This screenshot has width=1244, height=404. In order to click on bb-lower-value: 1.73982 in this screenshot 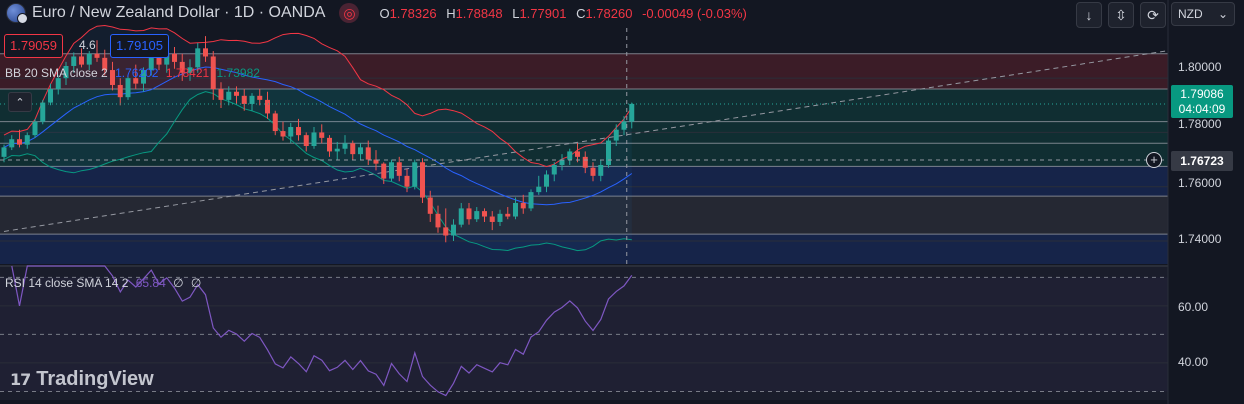, I will do `click(238, 73)`.